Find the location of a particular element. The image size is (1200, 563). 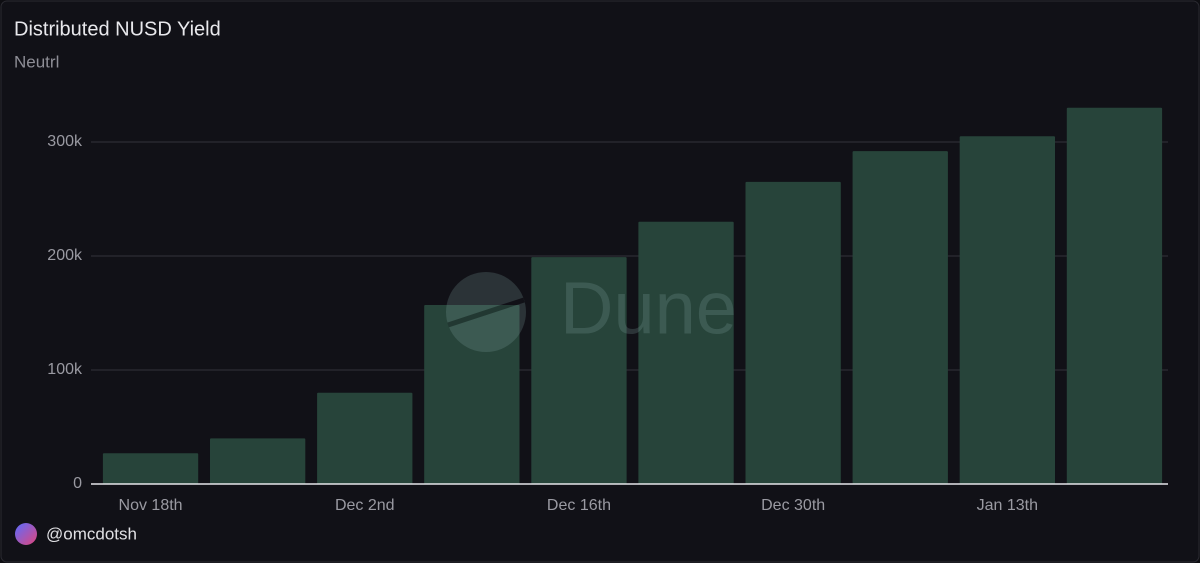

x-tick-label: Dec 16th is located at coordinates (579, 505).